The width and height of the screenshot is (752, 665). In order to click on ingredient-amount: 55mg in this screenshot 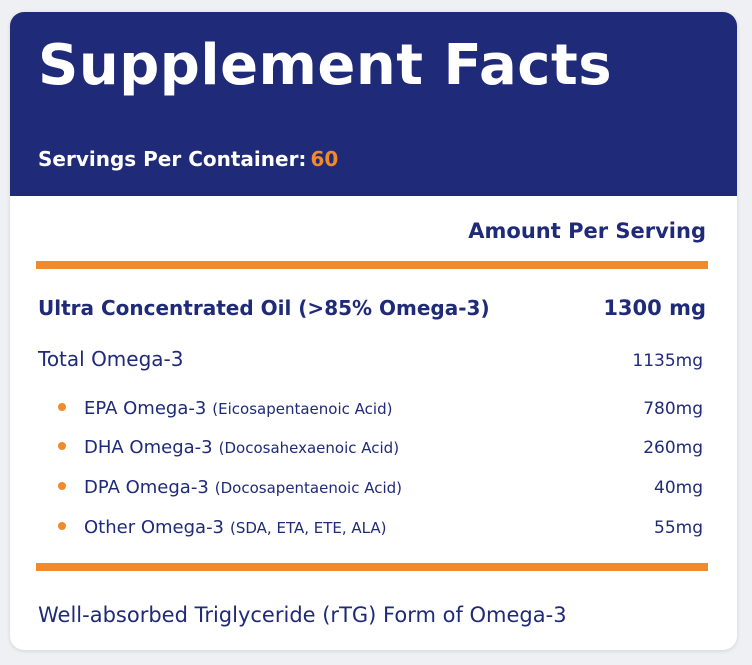, I will do `click(678, 528)`.